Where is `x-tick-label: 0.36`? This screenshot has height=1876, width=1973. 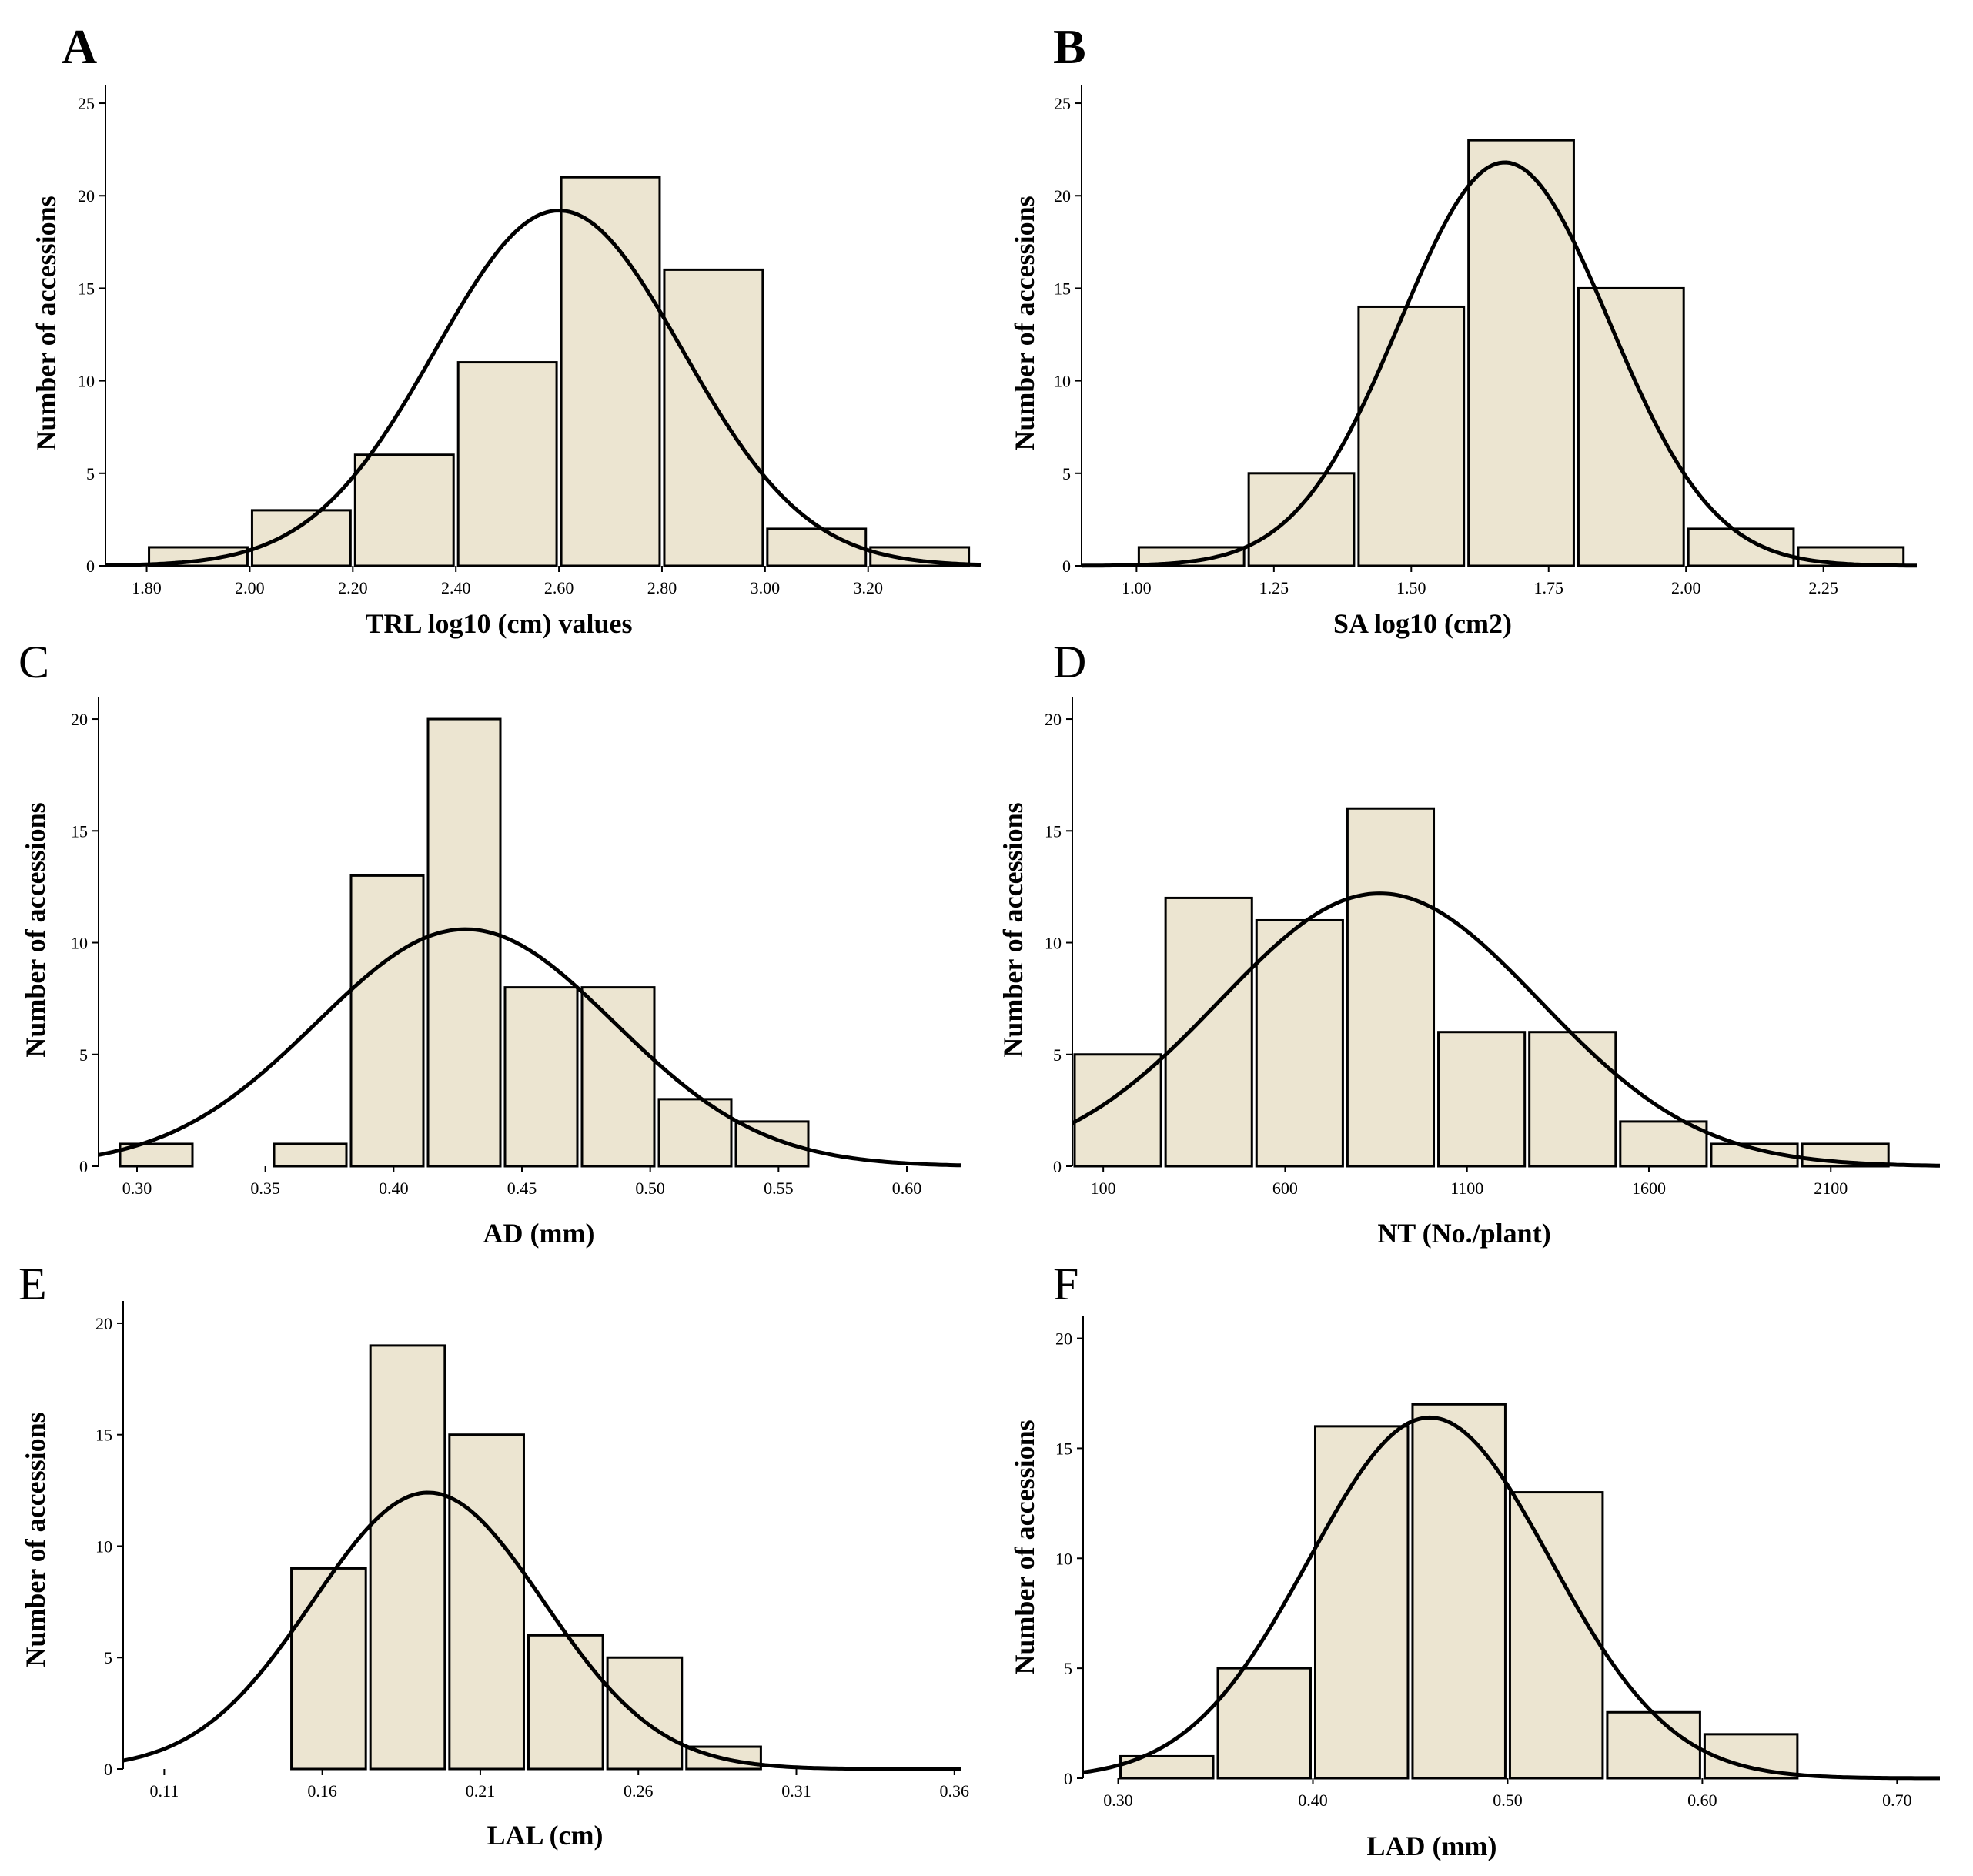
x-tick-label: 0.36 is located at coordinates (955, 1791).